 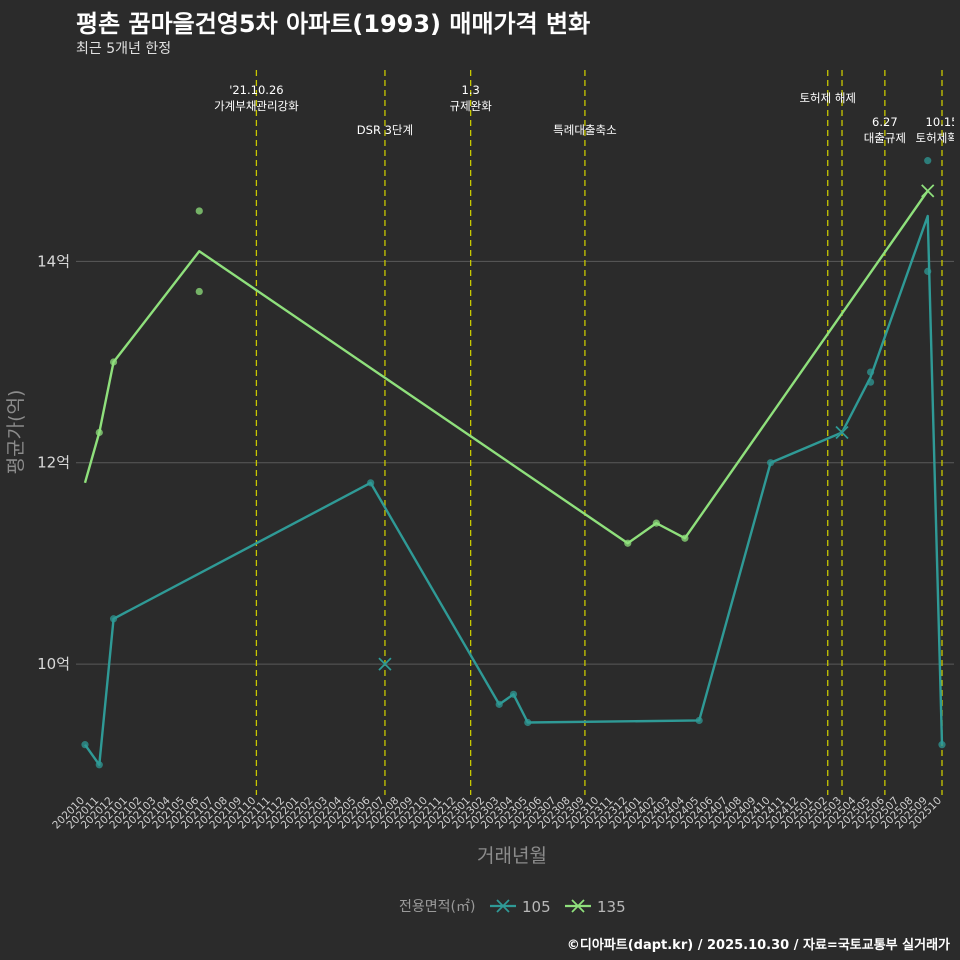 What do you see at coordinates (256, 90) in the screenshot?
I see `event-label: '21.10.26` at bounding box center [256, 90].